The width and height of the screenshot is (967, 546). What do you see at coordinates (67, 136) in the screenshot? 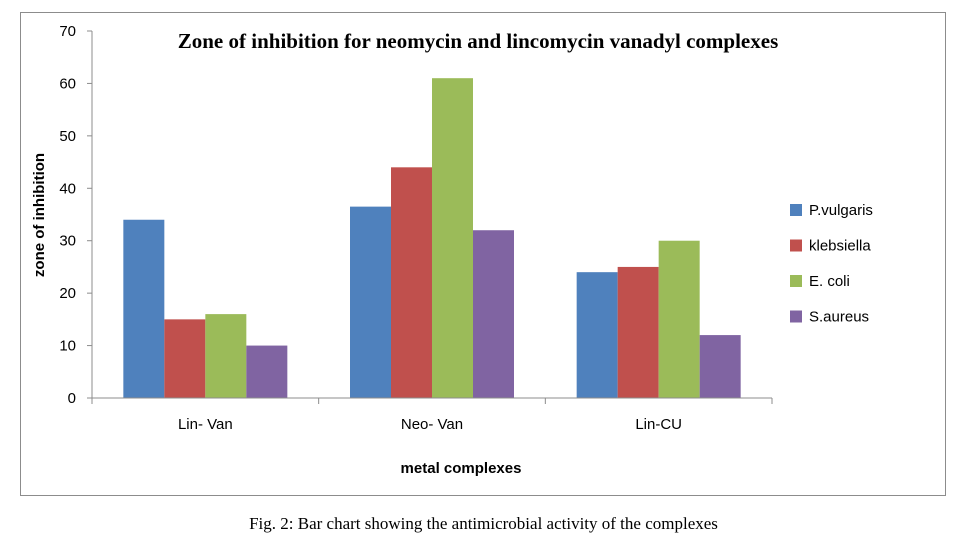
I see `y-tick-label: 50` at bounding box center [67, 136].